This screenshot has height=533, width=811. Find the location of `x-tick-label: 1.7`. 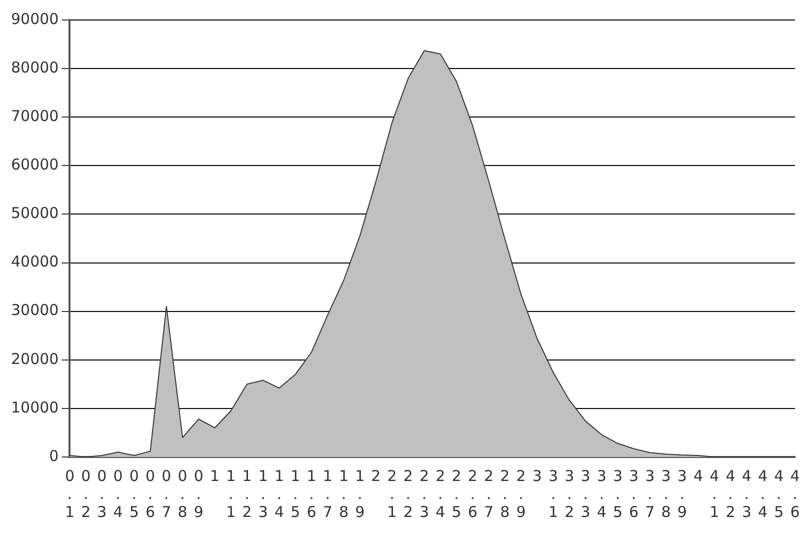

x-tick-label: 1.7 is located at coordinates (327, 493).